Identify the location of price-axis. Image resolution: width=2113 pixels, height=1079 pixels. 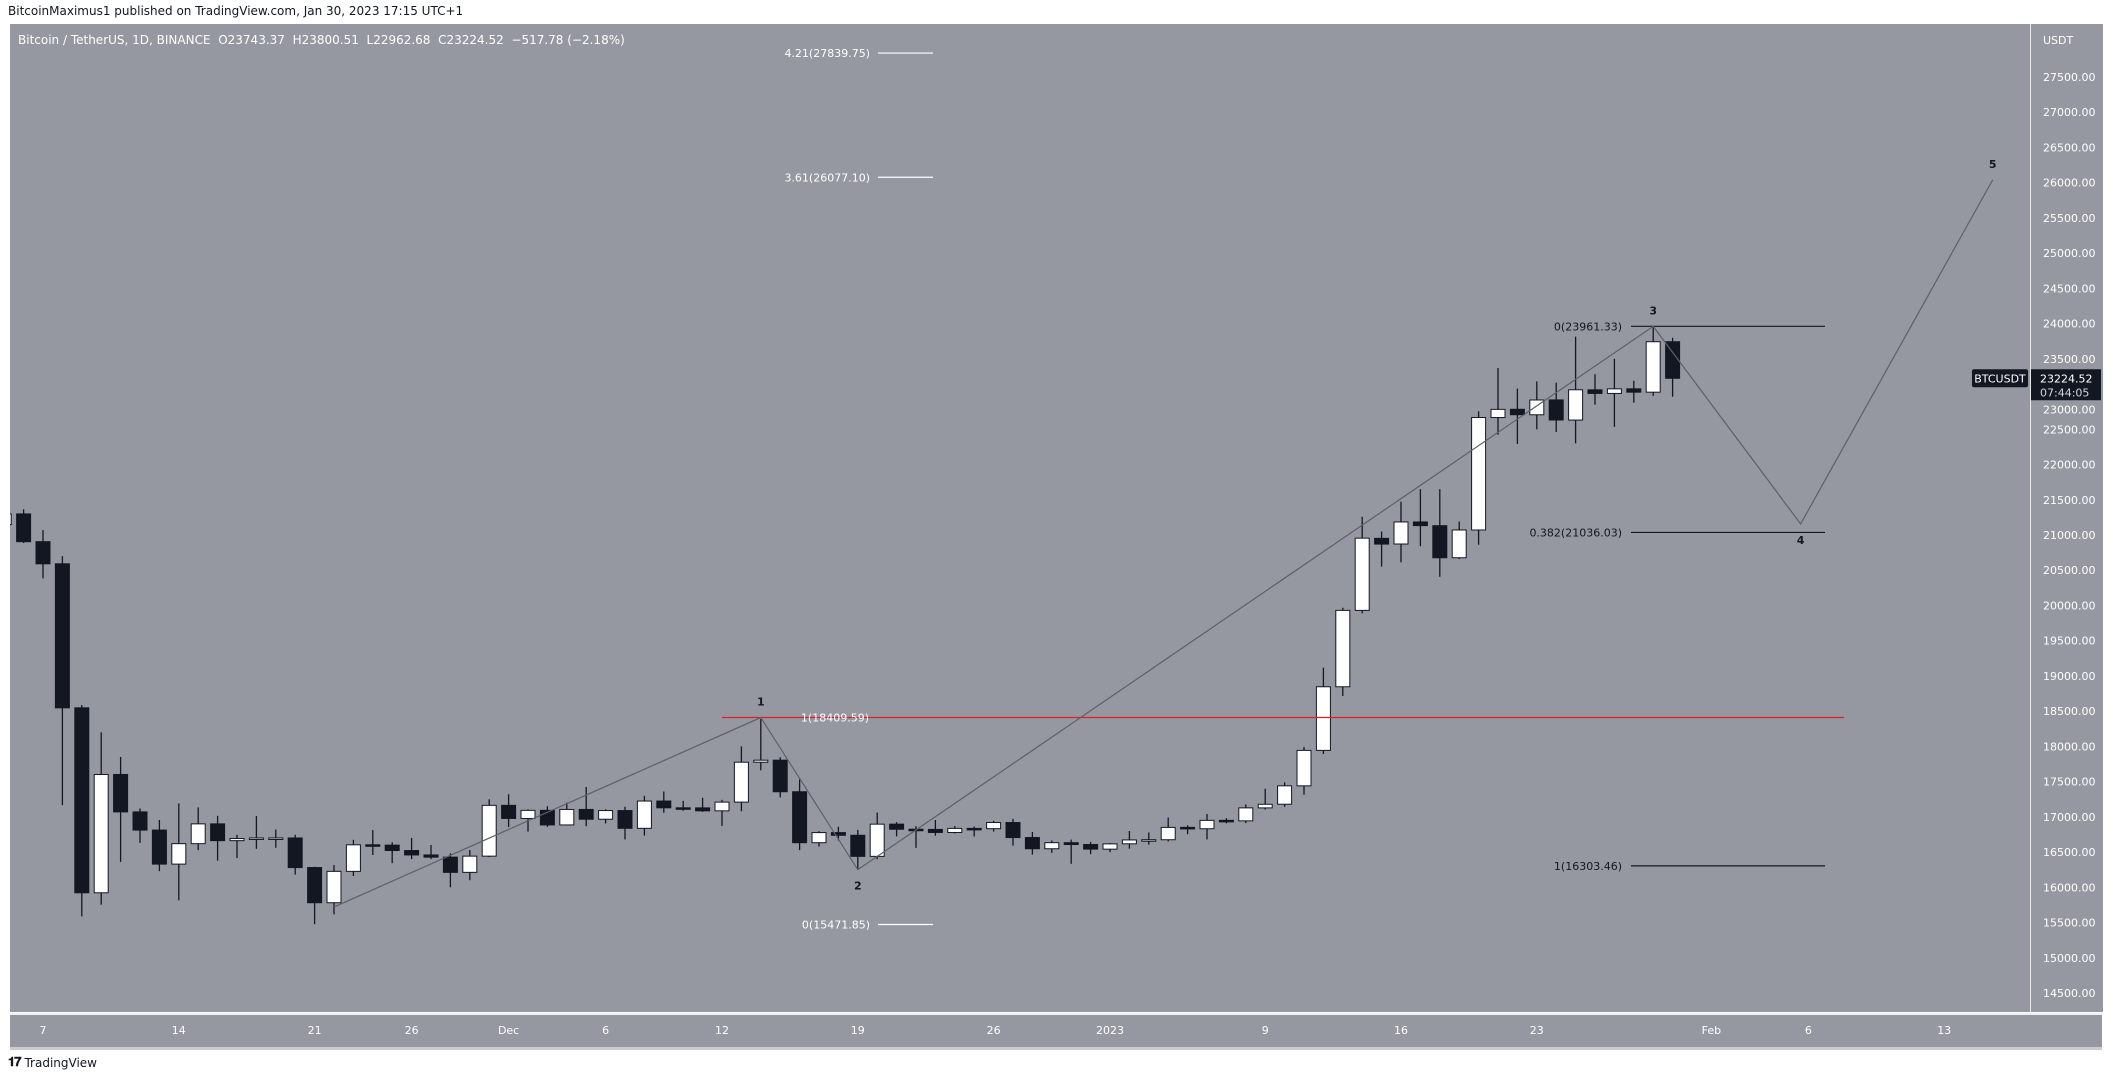
(2066, 518).